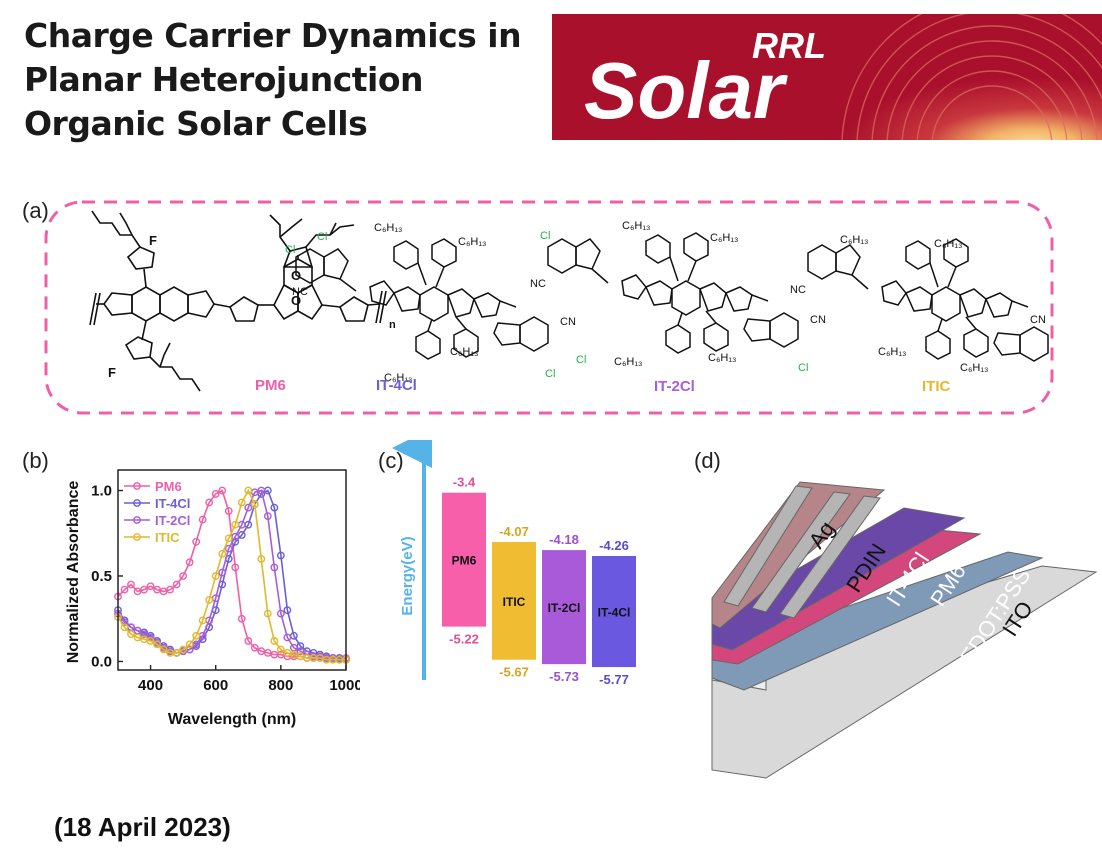 The width and height of the screenshot is (1102, 862). I want to click on energy-axis-label: Energy(eV), so click(407, 575).